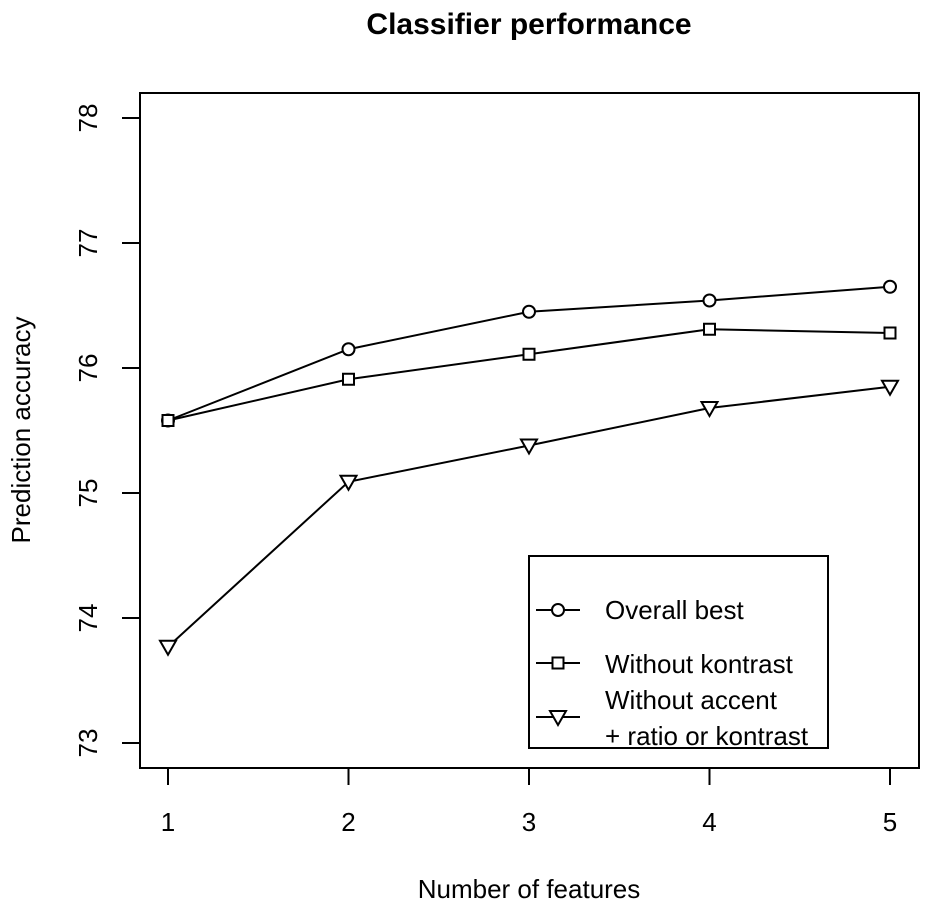  Describe the element at coordinates (88, 618) in the screenshot. I see `y-tick-label-74: 74` at that location.